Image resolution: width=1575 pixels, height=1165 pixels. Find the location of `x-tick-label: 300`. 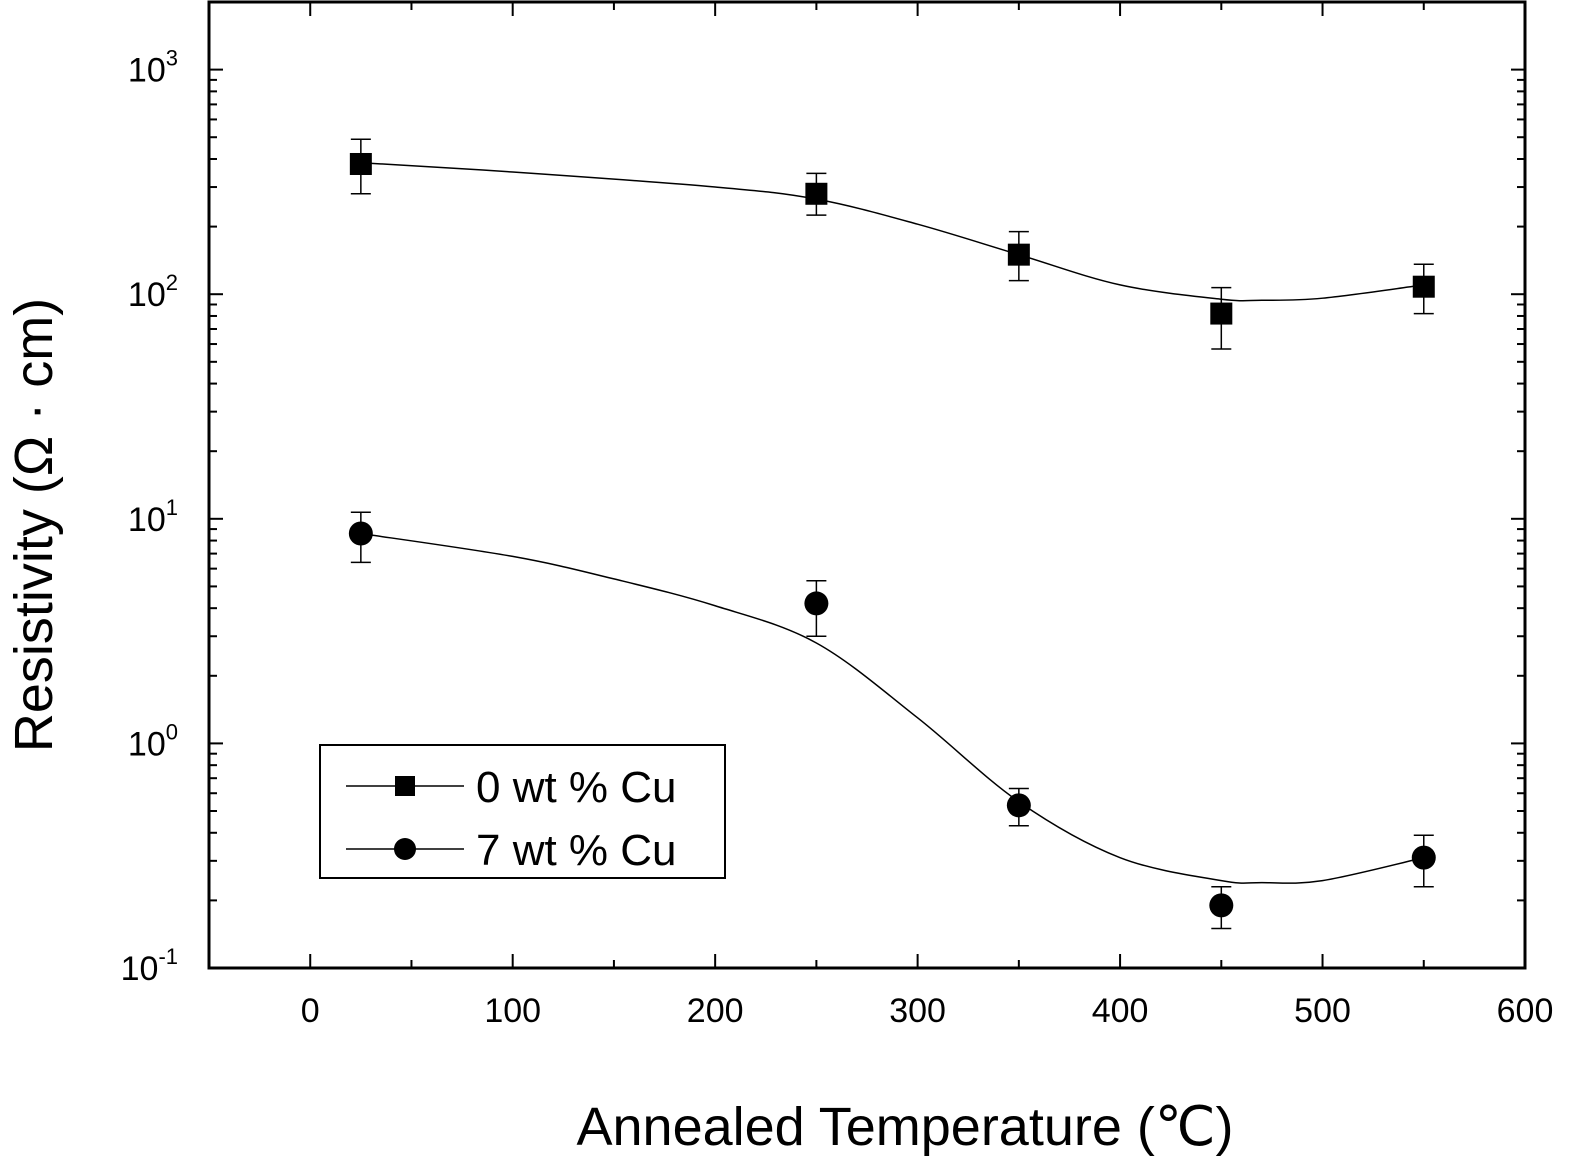

x-tick-label: 300 is located at coordinates (917, 1011).